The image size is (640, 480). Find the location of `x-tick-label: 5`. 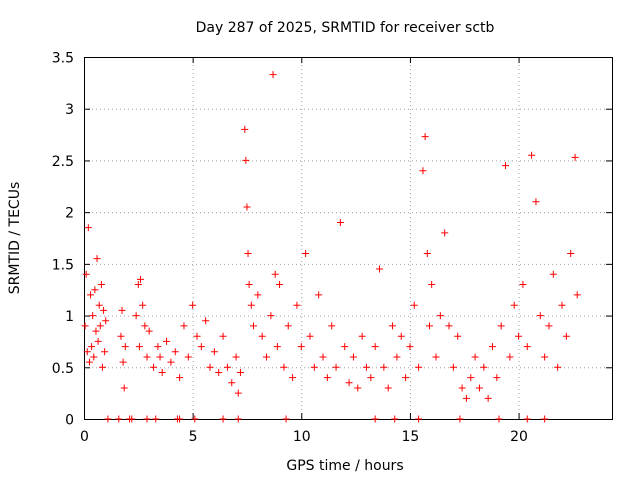

x-tick-label: 5 is located at coordinates (193, 437).